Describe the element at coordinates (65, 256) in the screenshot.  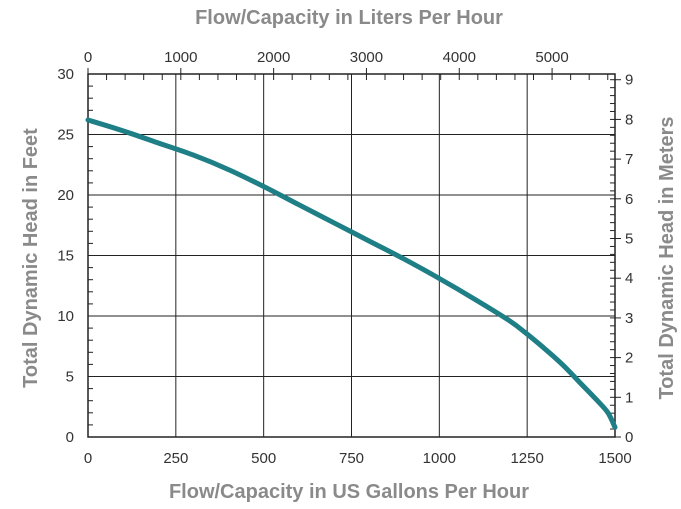
I see `left-tick-label: 15` at that location.